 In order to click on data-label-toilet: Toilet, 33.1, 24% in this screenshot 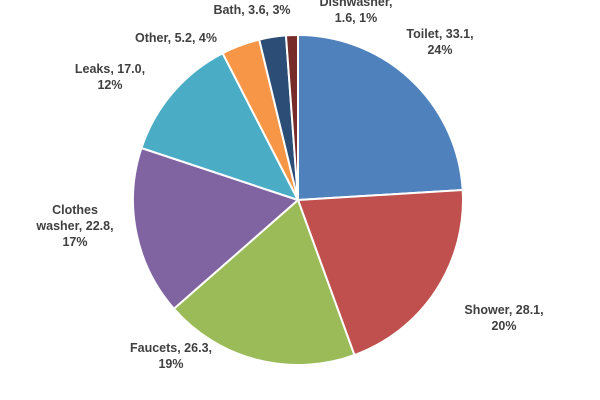, I will do `click(439, 42)`.